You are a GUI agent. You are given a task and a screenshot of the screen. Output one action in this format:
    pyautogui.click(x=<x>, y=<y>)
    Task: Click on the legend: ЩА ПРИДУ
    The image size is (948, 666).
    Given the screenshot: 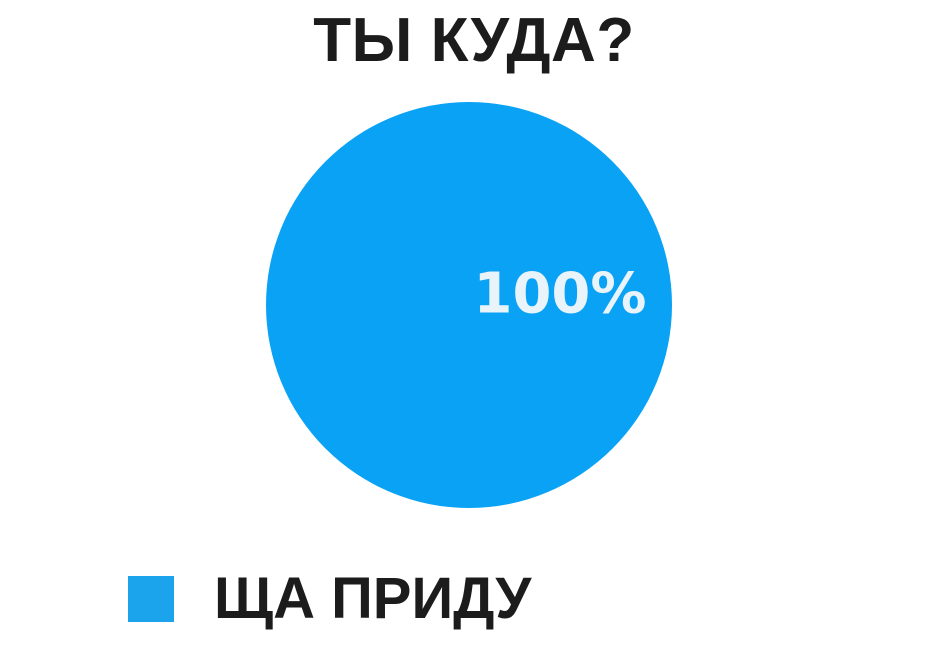 What is the action you would take?
    pyautogui.click(x=329, y=599)
    